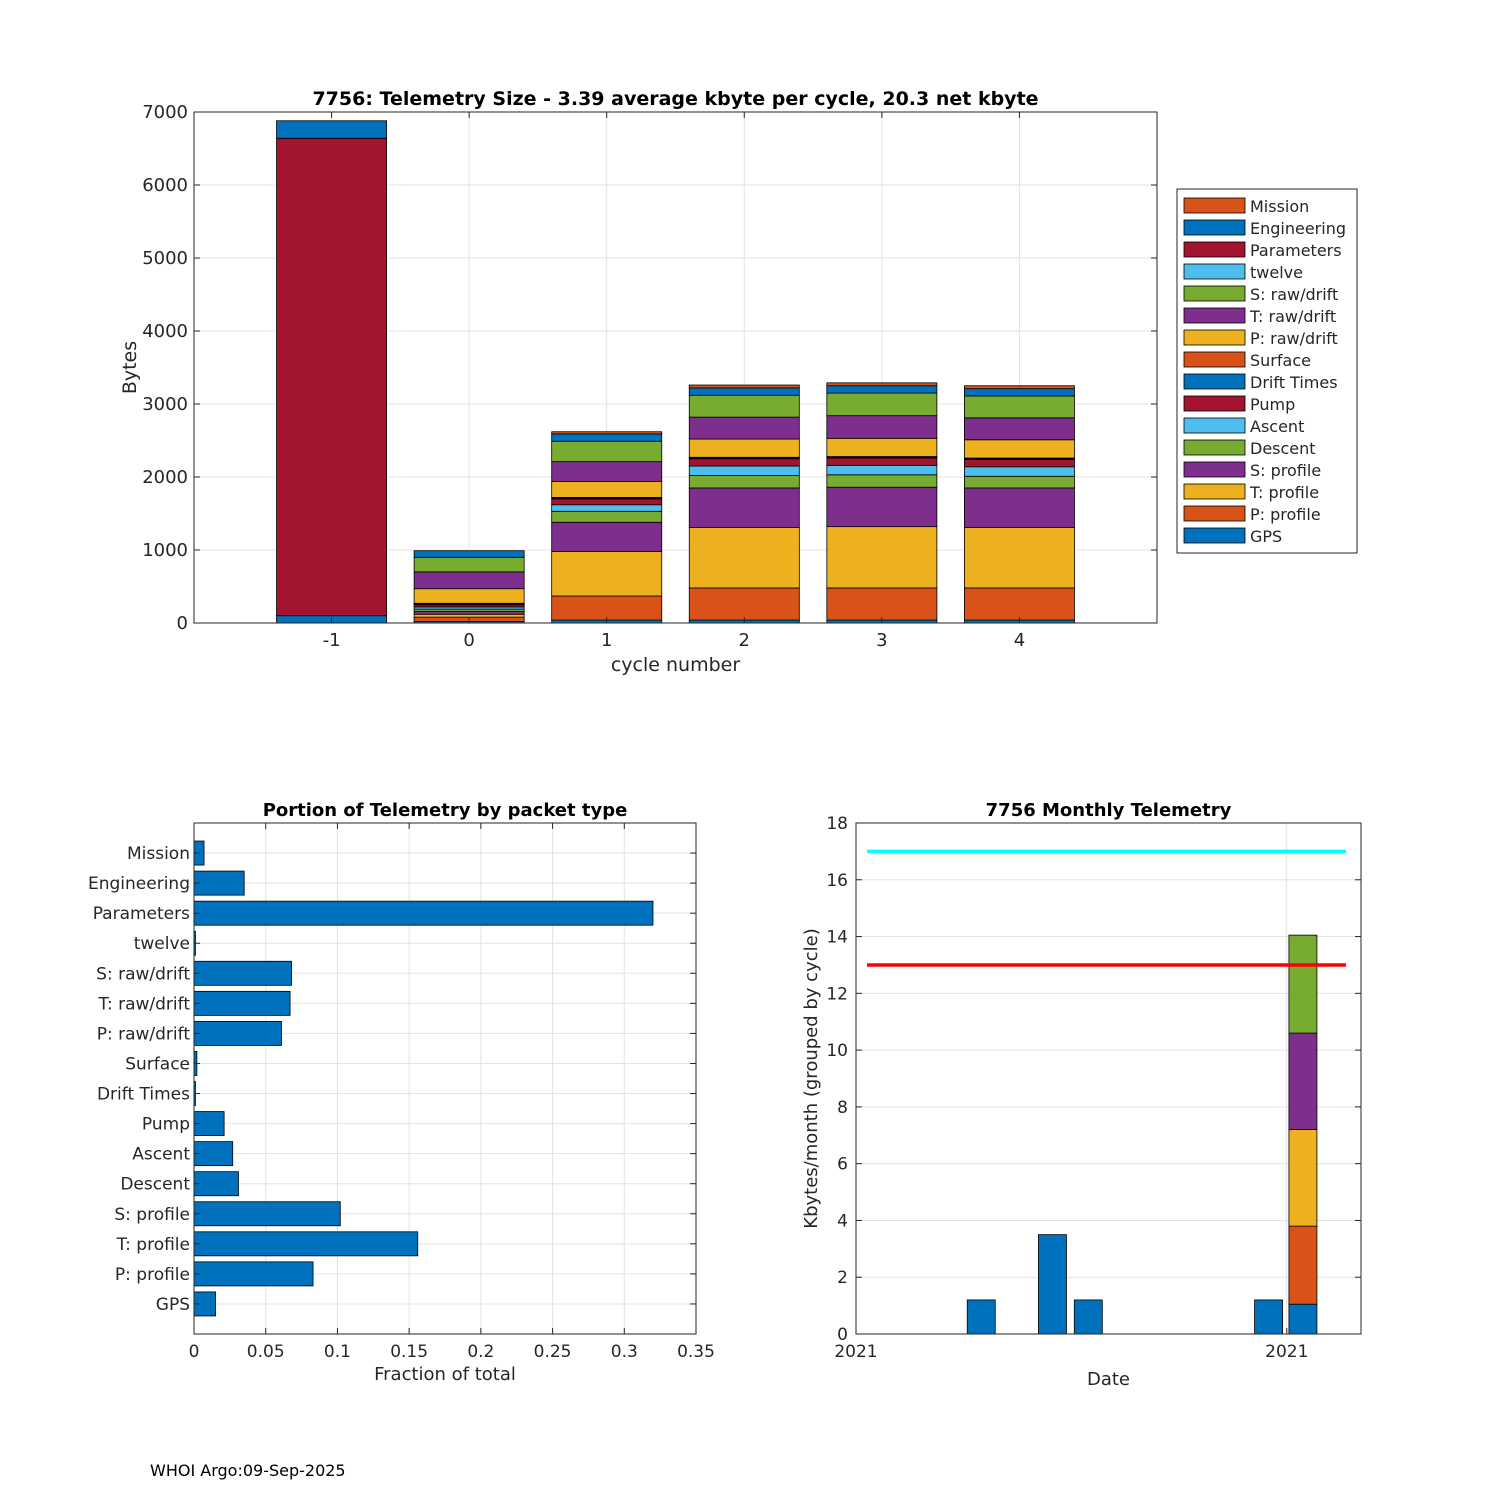 The height and width of the screenshot is (1500, 1500). What do you see at coordinates (144, 1034) in the screenshot?
I see `portion-y-tick-label: P: raw/drift` at bounding box center [144, 1034].